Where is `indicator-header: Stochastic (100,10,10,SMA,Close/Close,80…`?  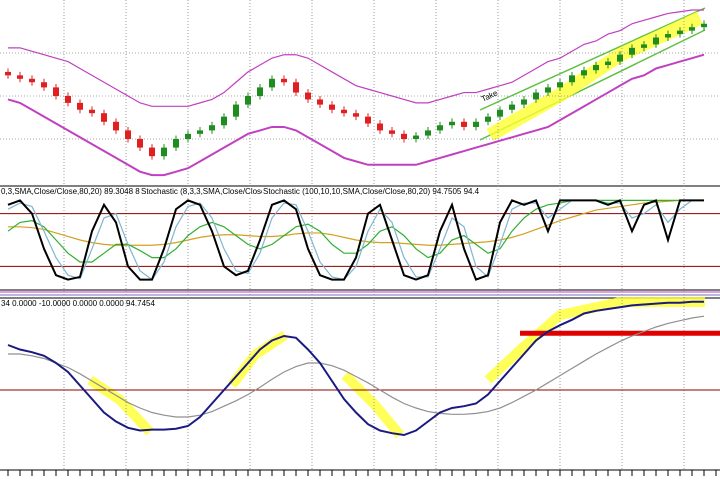 indicator-header: Stochastic (100,10,10,SMA,Close/Close,80… is located at coordinates (371, 191).